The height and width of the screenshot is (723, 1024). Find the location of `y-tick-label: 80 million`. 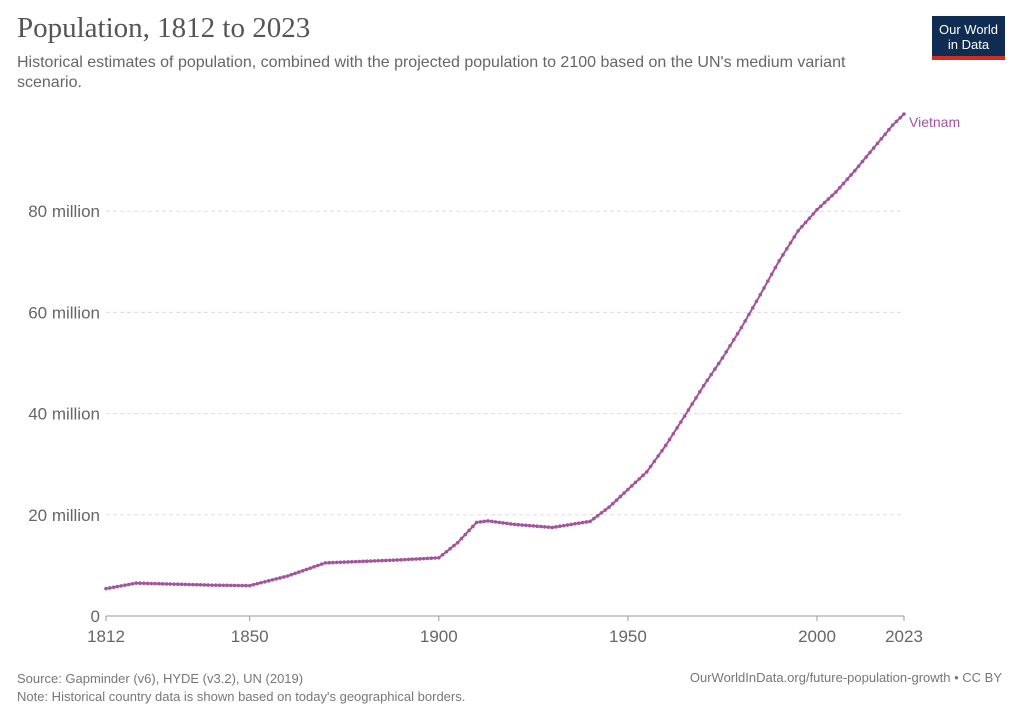

y-tick-label: 80 million is located at coordinates (64, 211).